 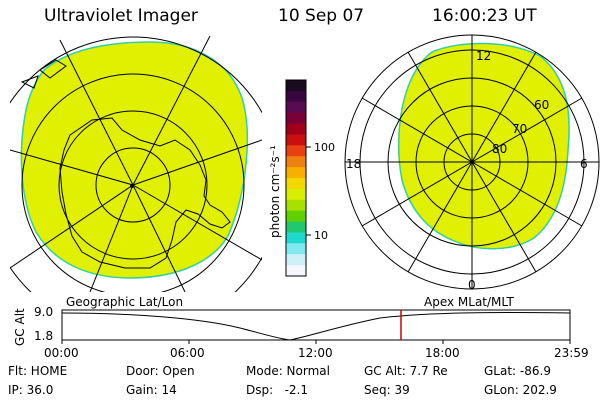 I want to click on colorbar-ticks, so click(x=308, y=191).